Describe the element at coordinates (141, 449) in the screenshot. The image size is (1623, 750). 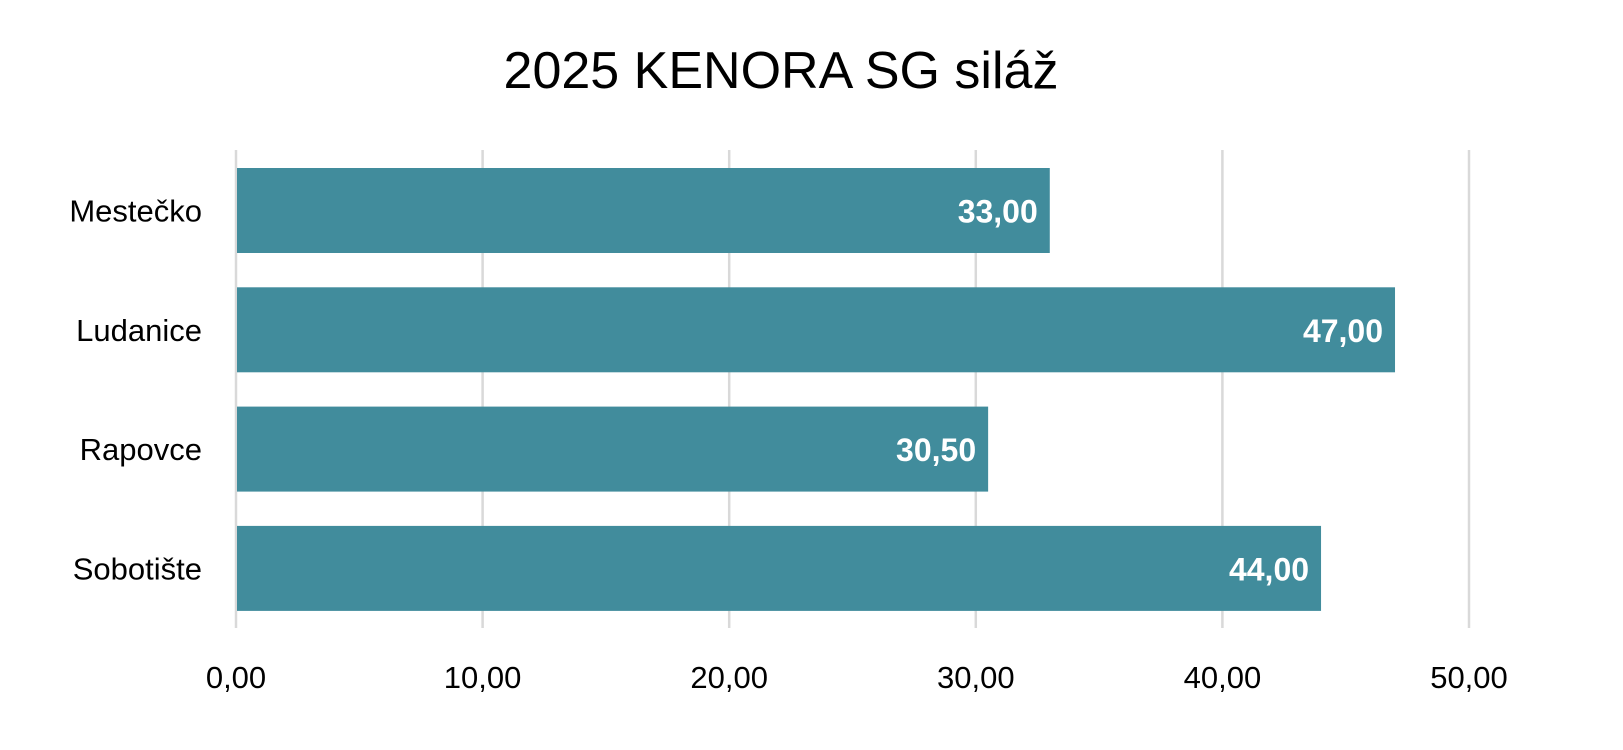
I see `category-label: Rapovce` at that location.